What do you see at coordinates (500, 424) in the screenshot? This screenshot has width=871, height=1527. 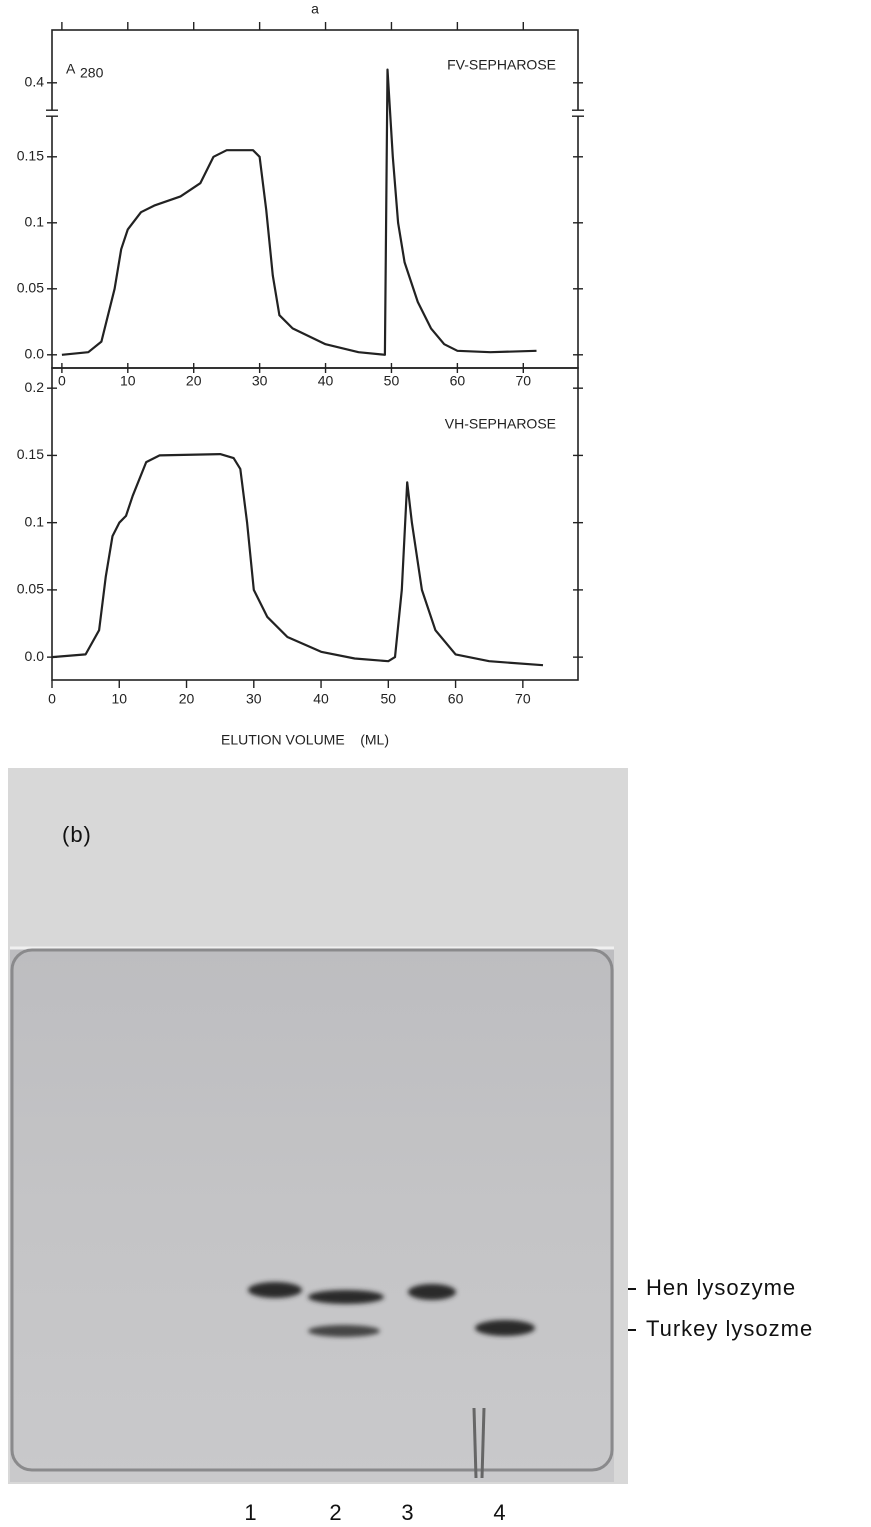 I see `annotation: VH-SEPHAROSE` at bounding box center [500, 424].